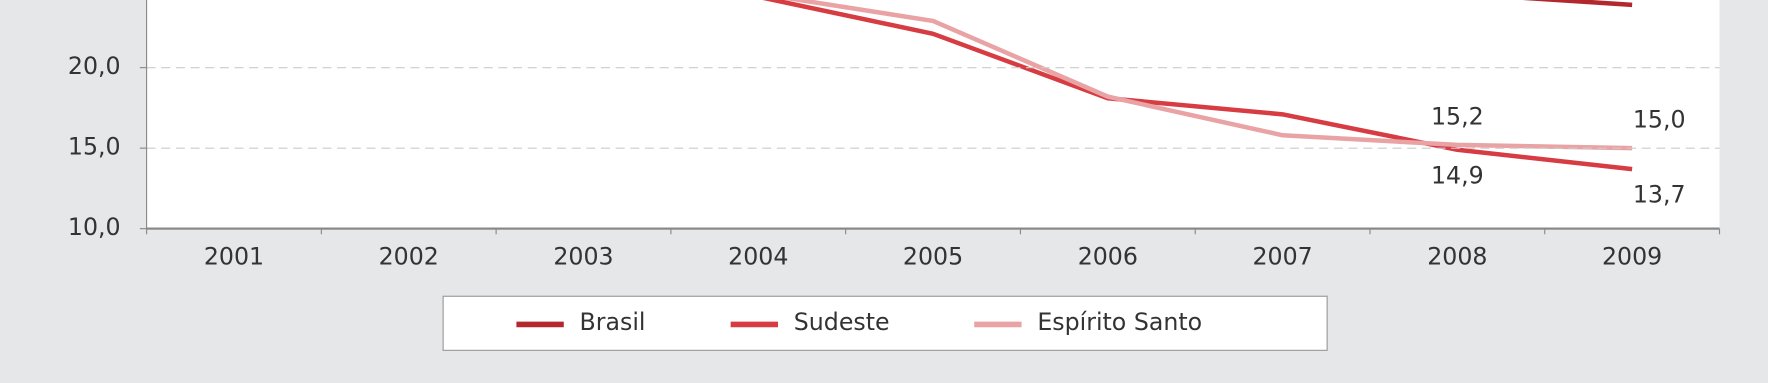 The image size is (1768, 383). What do you see at coordinates (842, 322) in the screenshot?
I see `legend-label: Sudeste` at bounding box center [842, 322].